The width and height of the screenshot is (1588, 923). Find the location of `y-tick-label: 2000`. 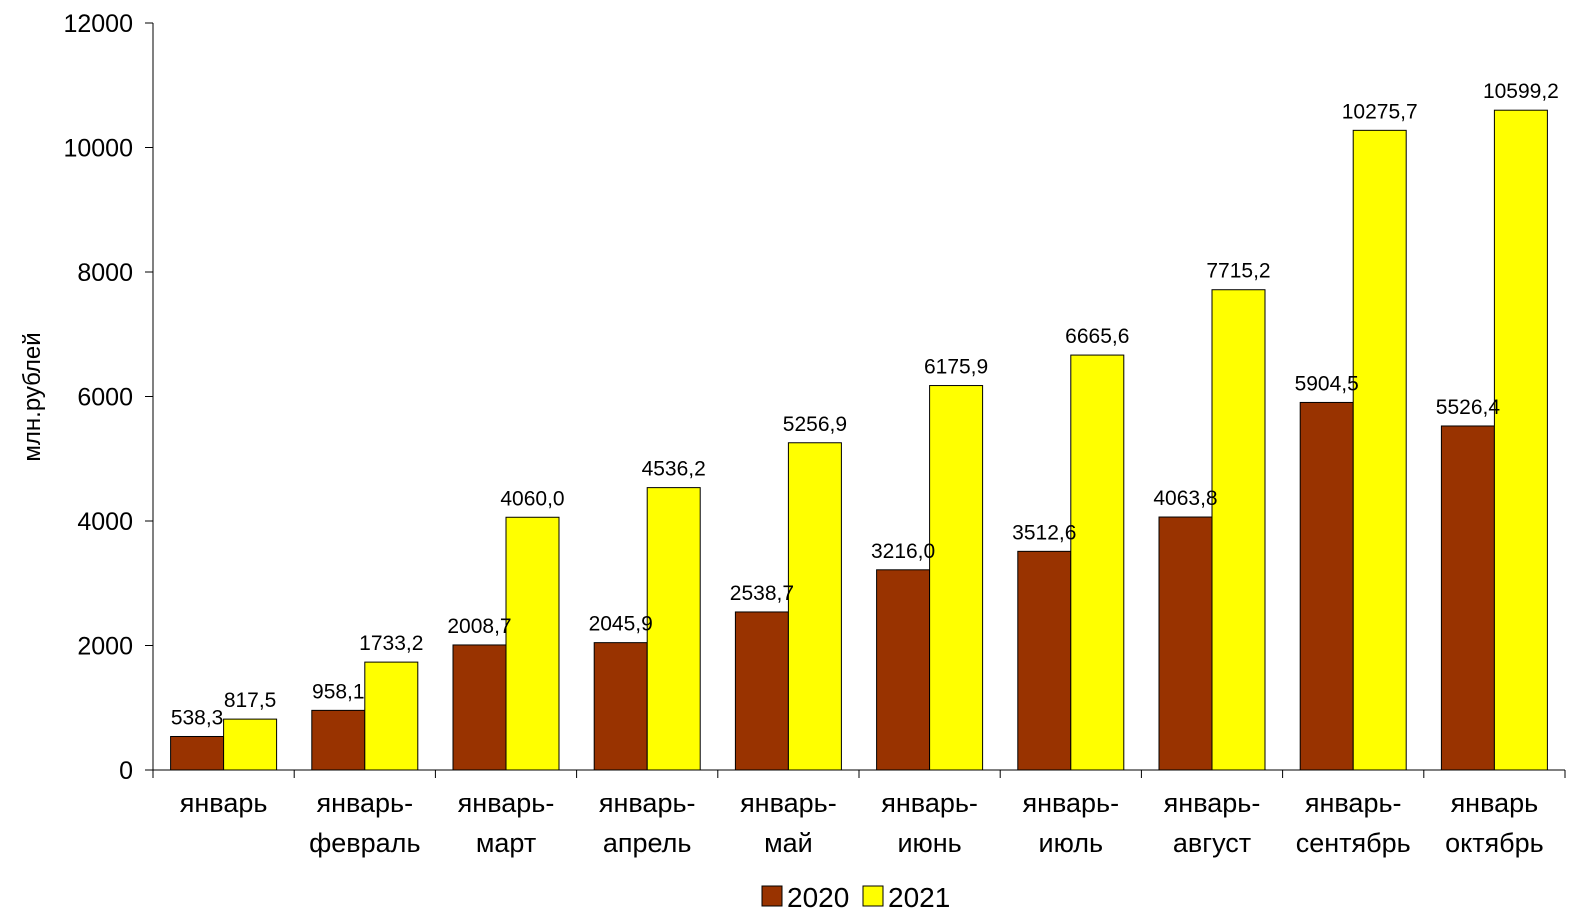

y-tick-label: 2000 is located at coordinates (105, 647).